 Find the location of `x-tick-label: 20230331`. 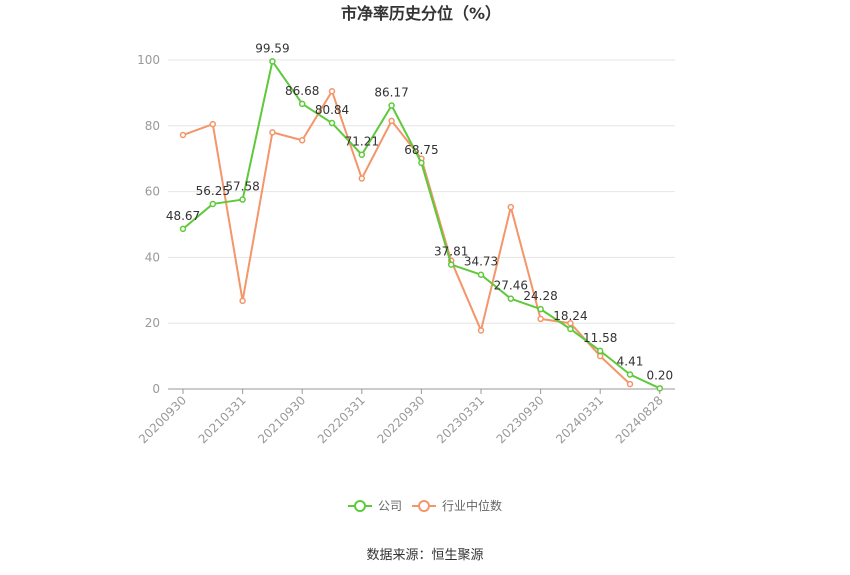

x-tick-label: 20230331 is located at coordinates (460, 419).